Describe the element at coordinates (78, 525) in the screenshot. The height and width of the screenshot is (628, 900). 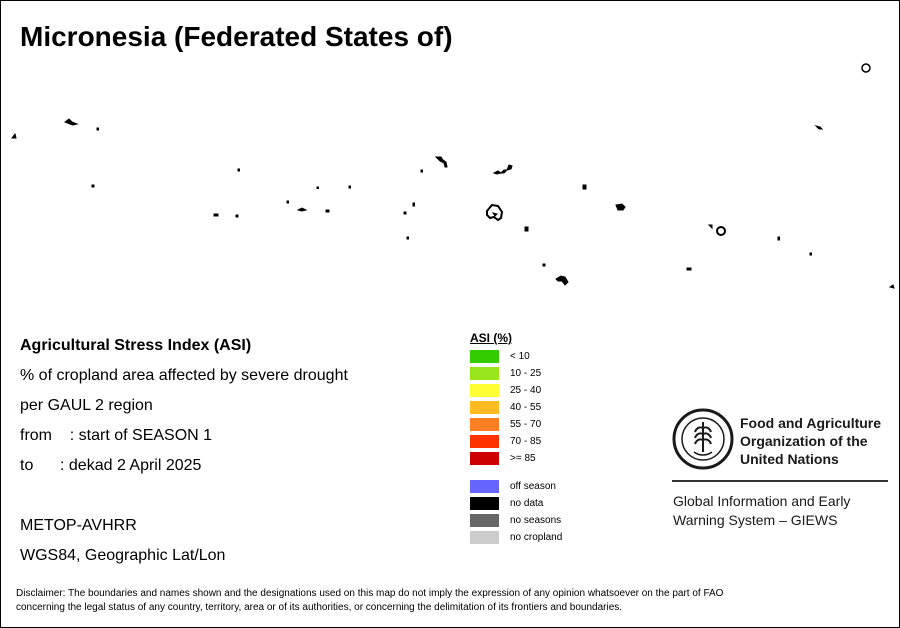
I see `sensor-label: METOP-AVHRR` at that location.